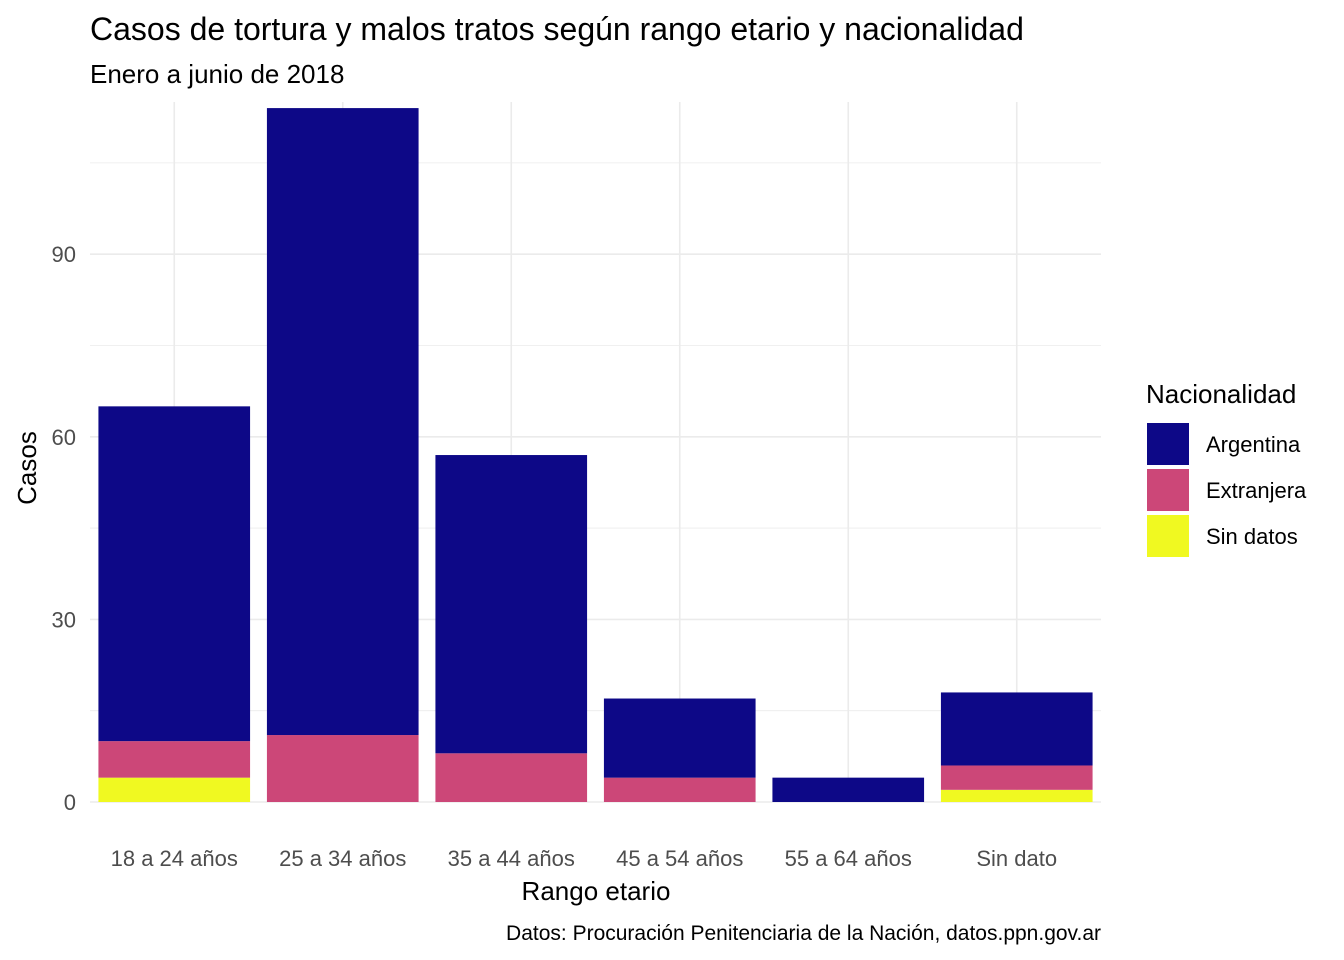  Describe the element at coordinates (596, 891) in the screenshot. I see `x-axis-title: Rango etario` at that location.